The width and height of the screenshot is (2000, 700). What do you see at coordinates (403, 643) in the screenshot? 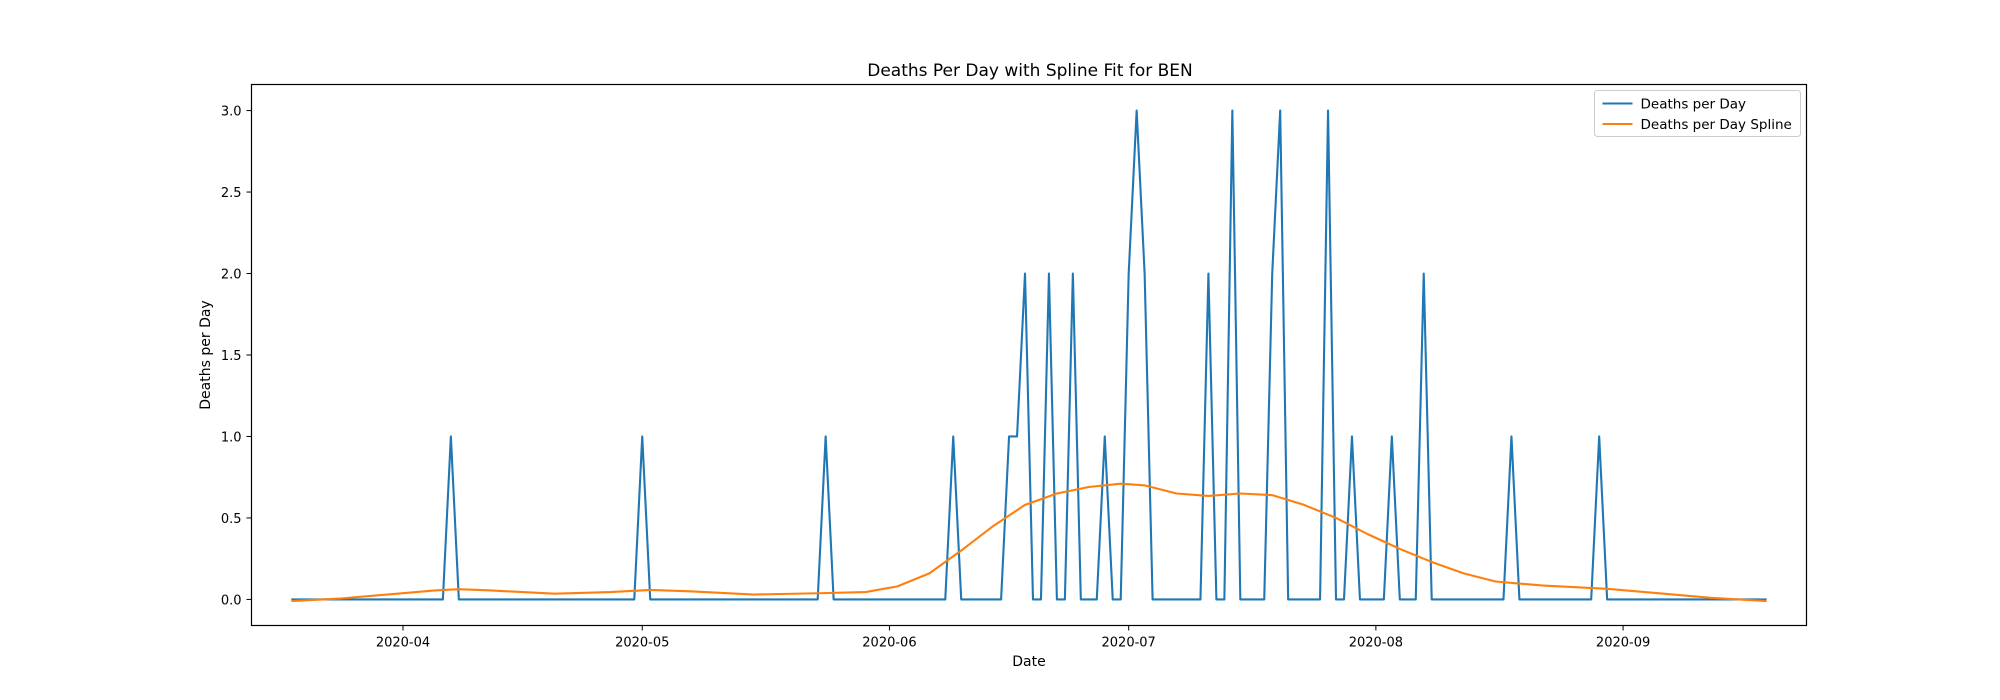
I see `x-tick-label-2020-04: 2020-04` at bounding box center [403, 643].